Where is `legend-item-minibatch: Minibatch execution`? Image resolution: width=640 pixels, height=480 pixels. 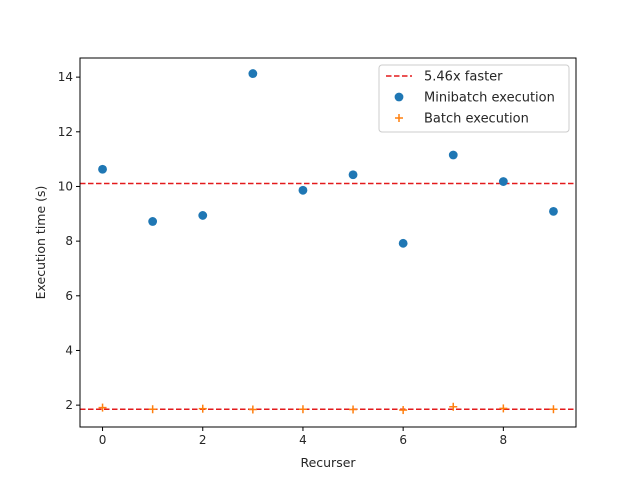
legend-item-minibatch: Minibatch execution is located at coordinates (474, 98).